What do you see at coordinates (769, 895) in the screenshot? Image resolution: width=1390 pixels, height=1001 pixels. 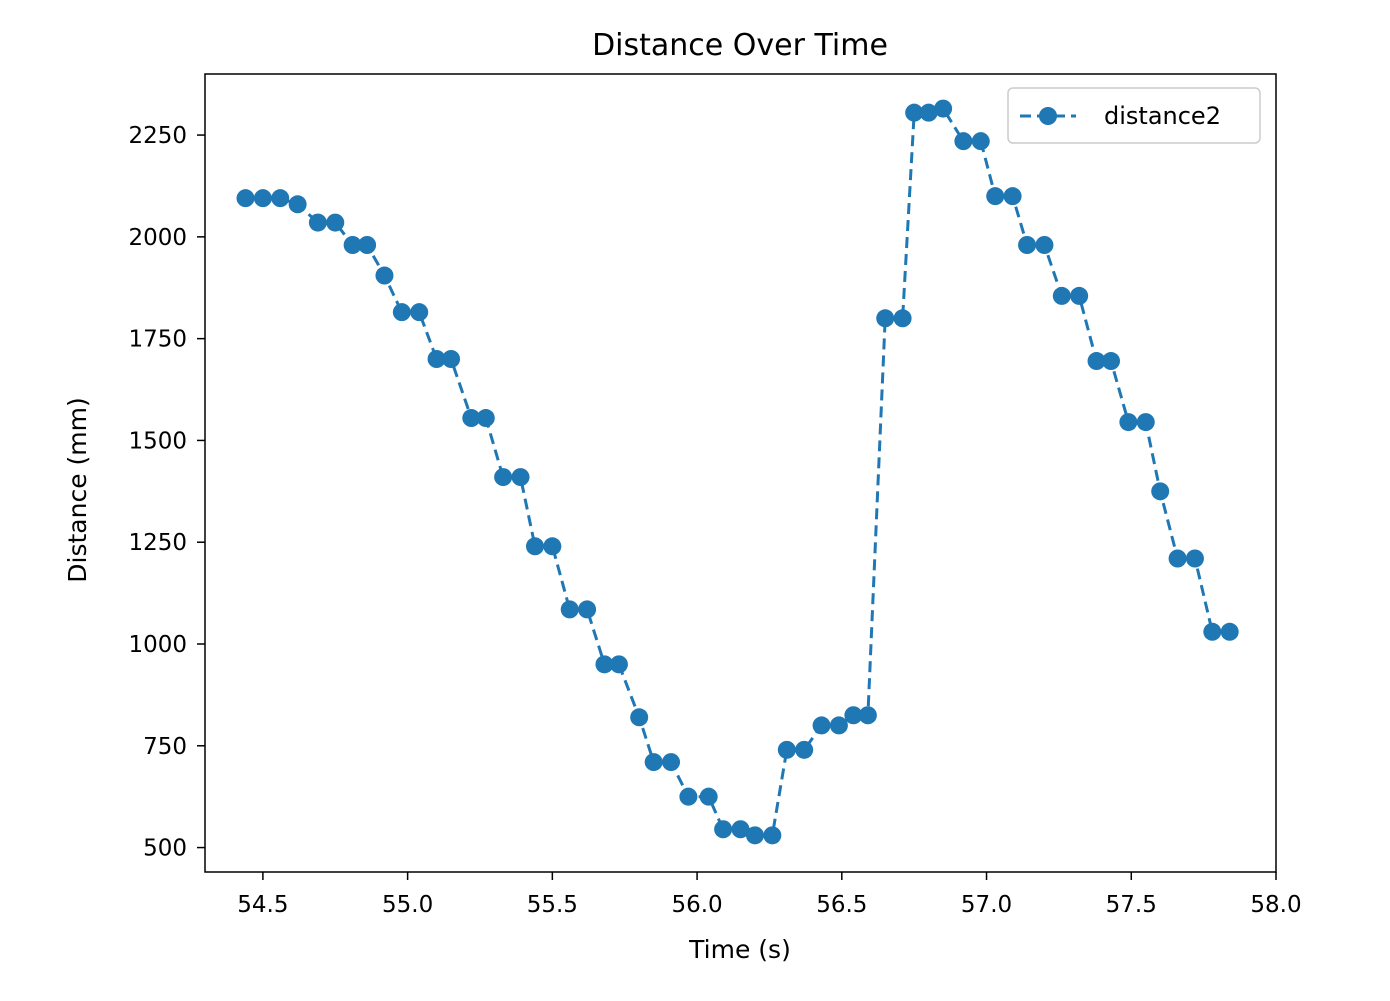 I see `x-axis-ticks: 54.5 55.0 55.5 56.0 56.5 57.0 57.5 58.0` at bounding box center [769, 895].